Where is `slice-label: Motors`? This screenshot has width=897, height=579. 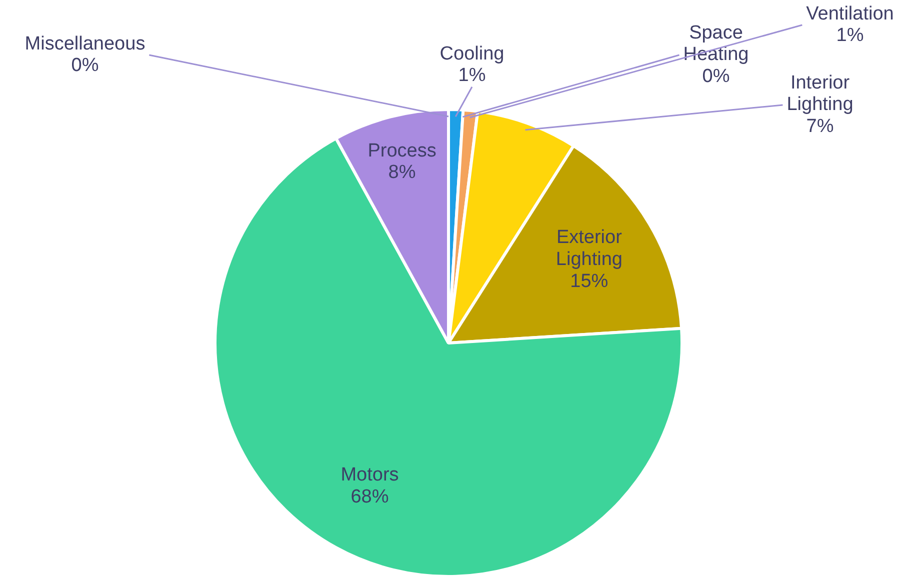
slice-label: Motors is located at coordinates (369, 475).